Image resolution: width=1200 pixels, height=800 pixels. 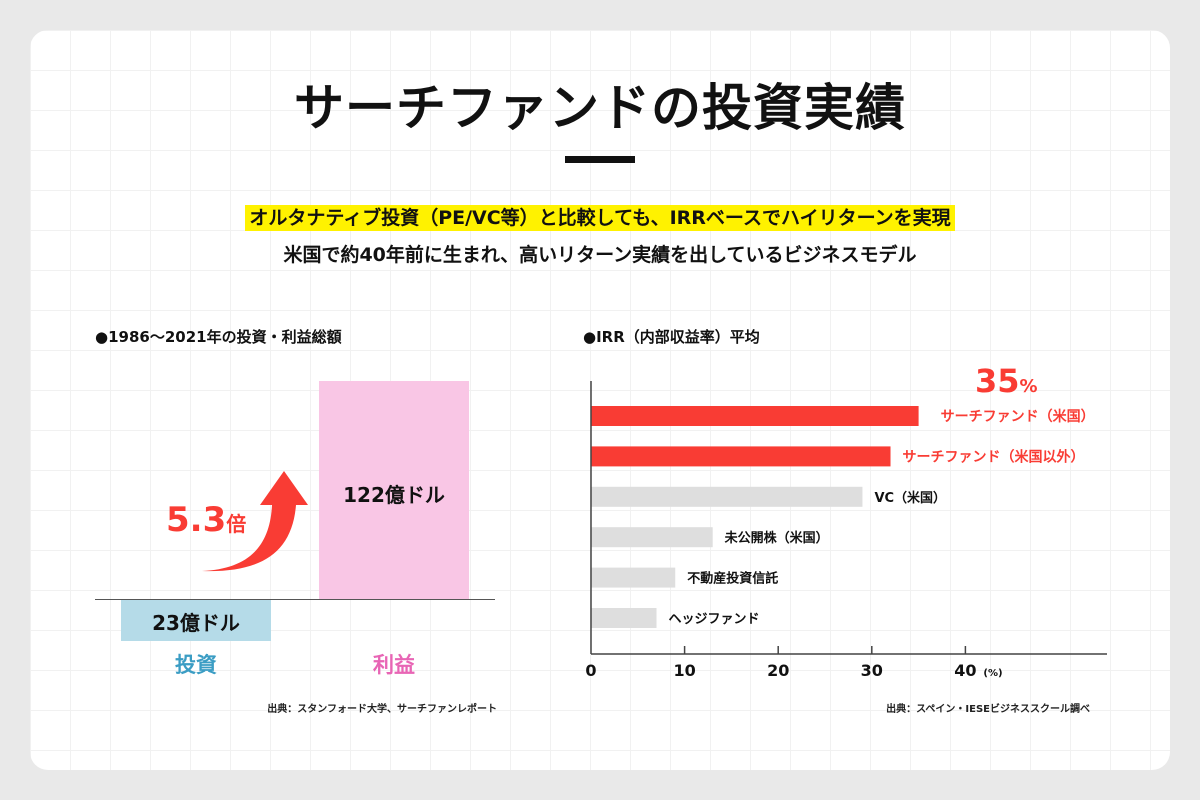 What do you see at coordinates (600, 218) in the screenshot?
I see `subtitle-highlighted: オルタナティブ投資（PE/VC等）と比較しても、IRRベースでハイリターンを実現` at bounding box center [600, 218].